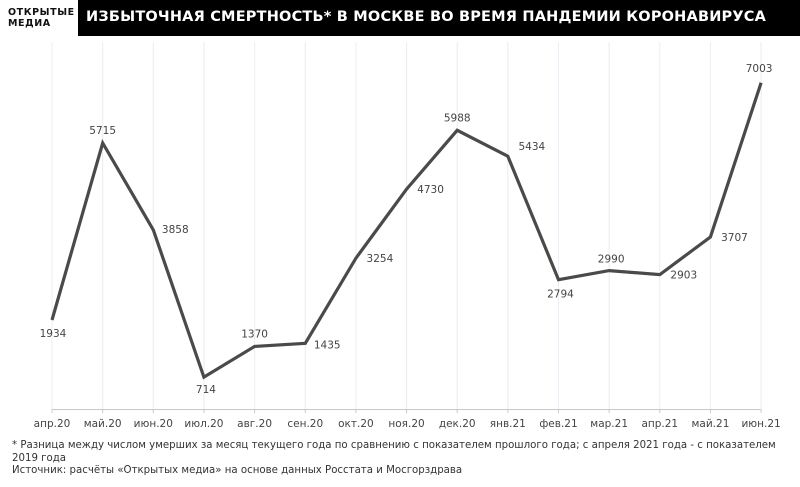 This screenshot has height=487, width=800. I want to click on x-tick-label: май.20, so click(103, 424).